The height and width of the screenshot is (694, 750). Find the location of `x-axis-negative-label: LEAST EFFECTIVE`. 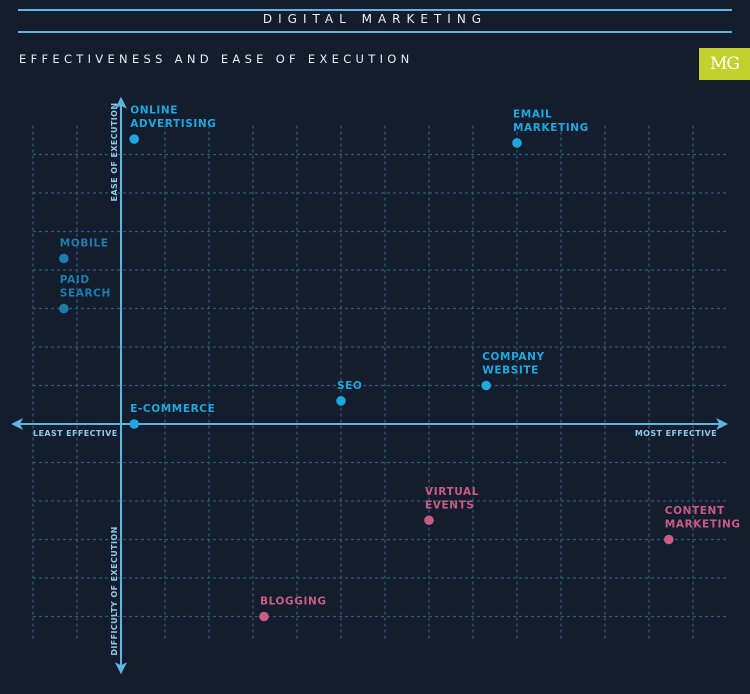

x-axis-negative-label: LEAST EFFECTIVE is located at coordinates (75, 433).